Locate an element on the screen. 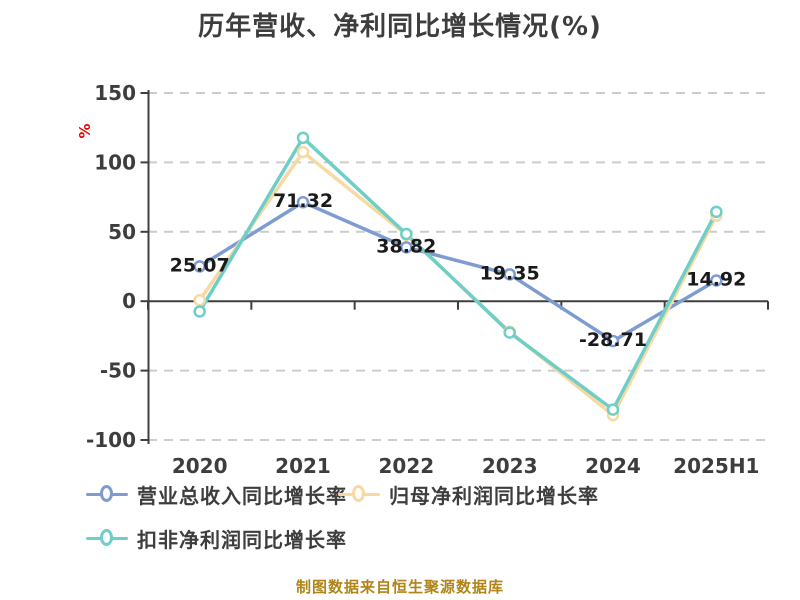 Image resolution: width=800 pixels, height=600 pixels. data-point-non_gaap_net_profit_yoy-2025H1 is located at coordinates (716, 212).